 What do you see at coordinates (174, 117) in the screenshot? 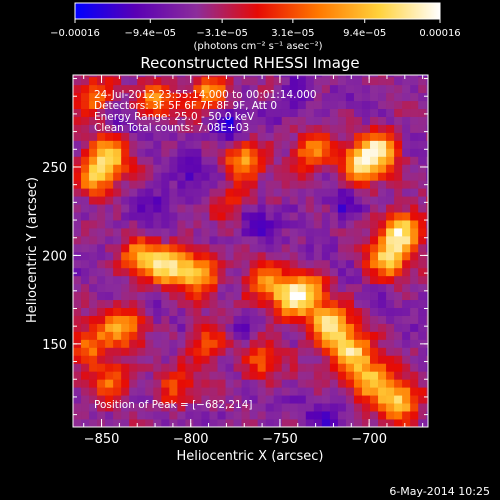
I see `annotation-line: Energy Range: 25.0 - 50.0 keV` at bounding box center [174, 117].